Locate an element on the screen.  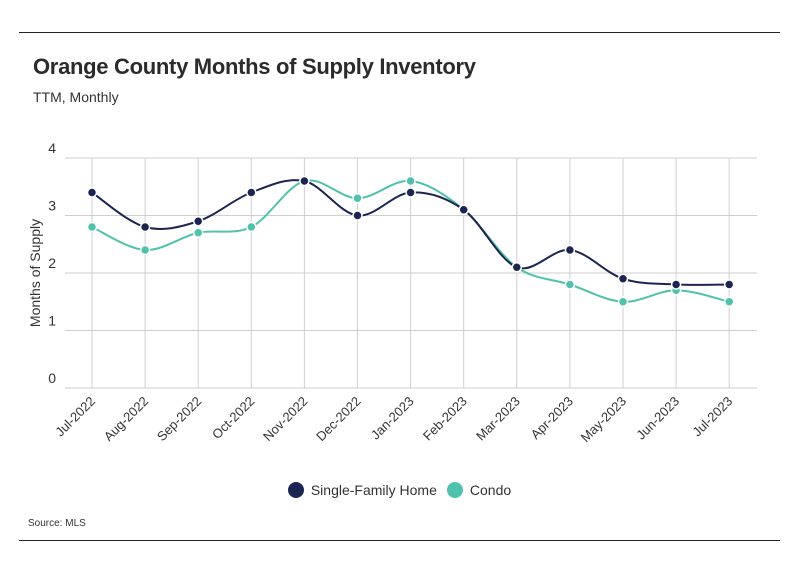
x-tick-label: Mar-2023 is located at coordinates (498, 419).